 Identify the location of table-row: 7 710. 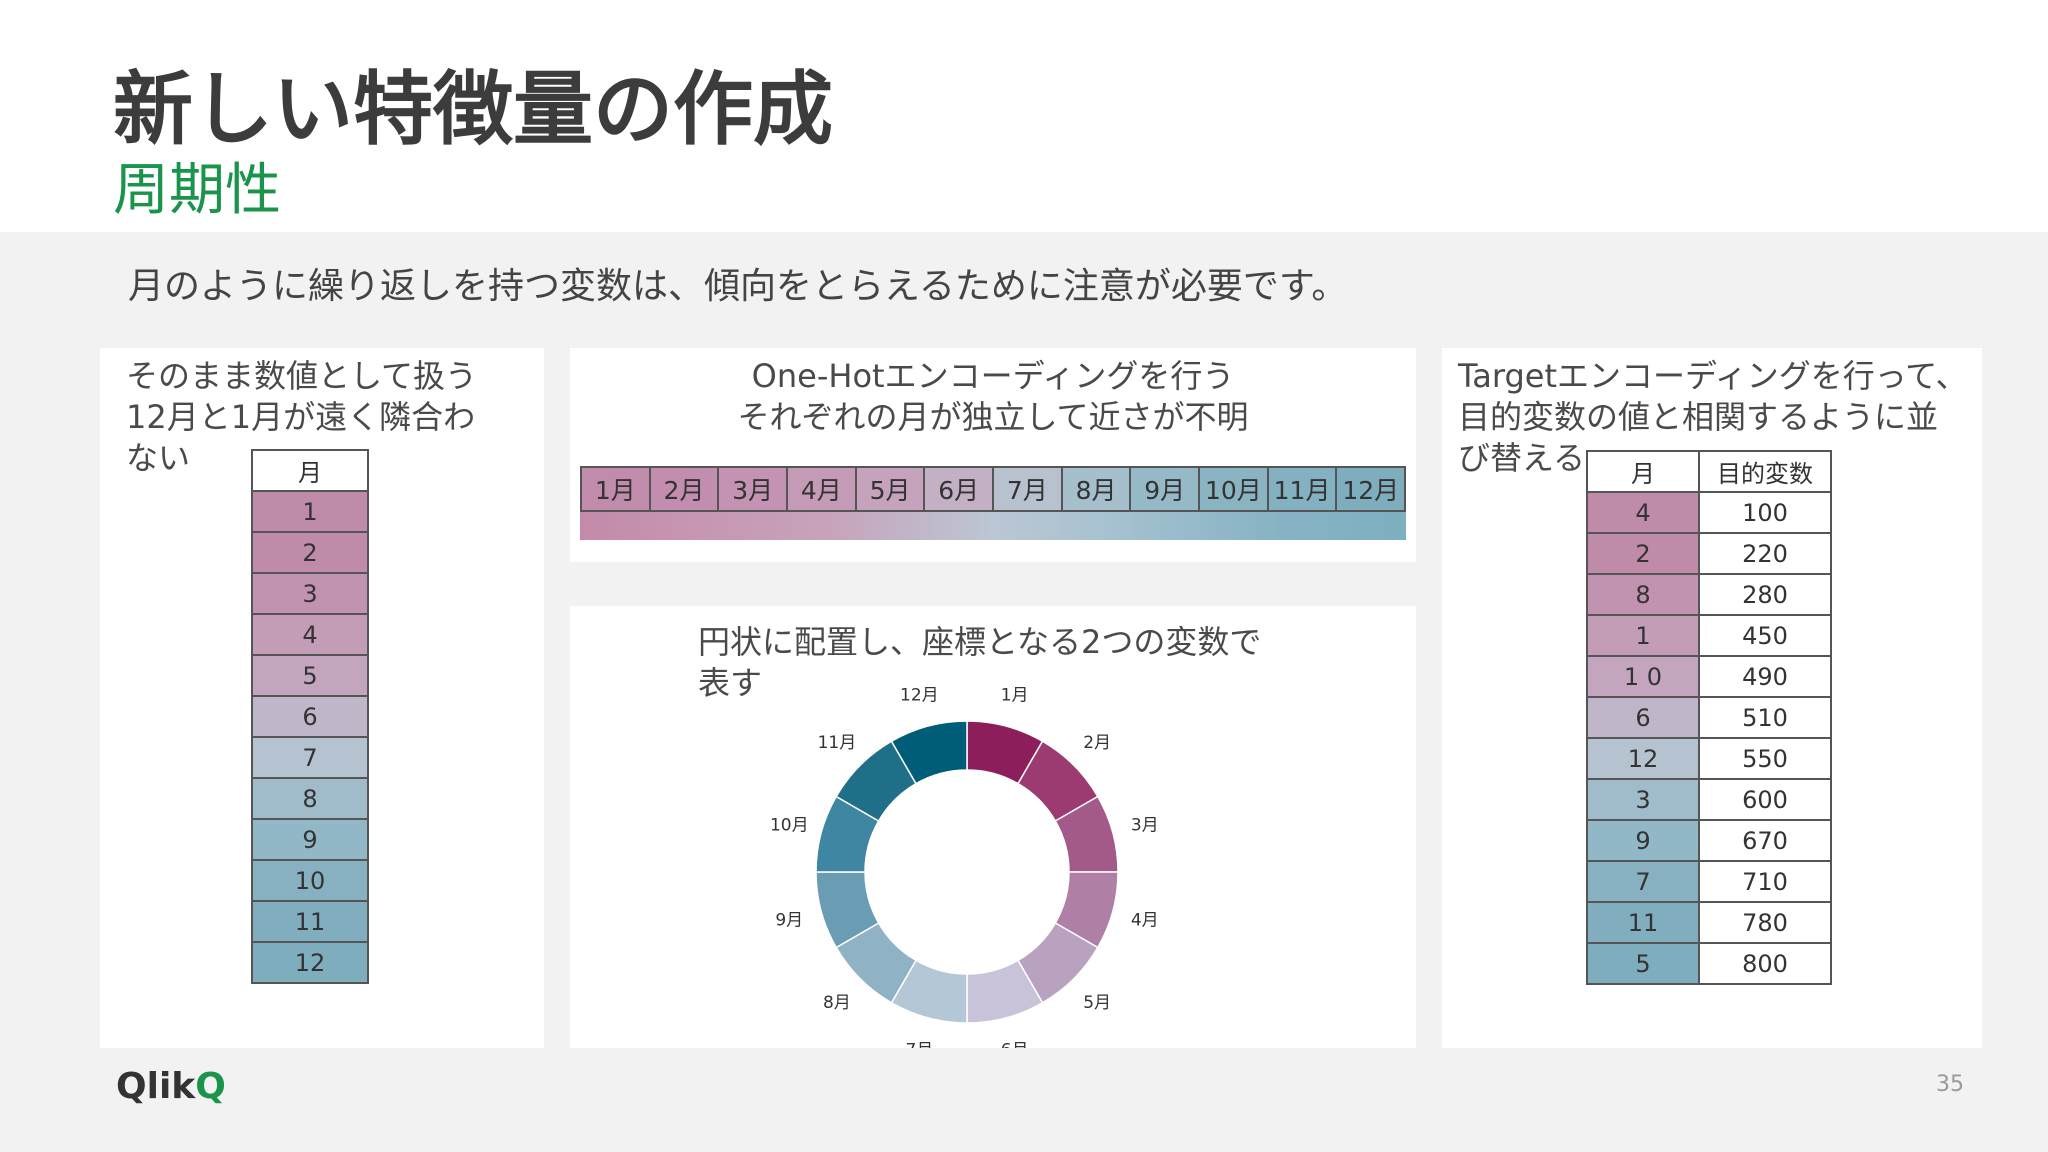
(1709, 881).